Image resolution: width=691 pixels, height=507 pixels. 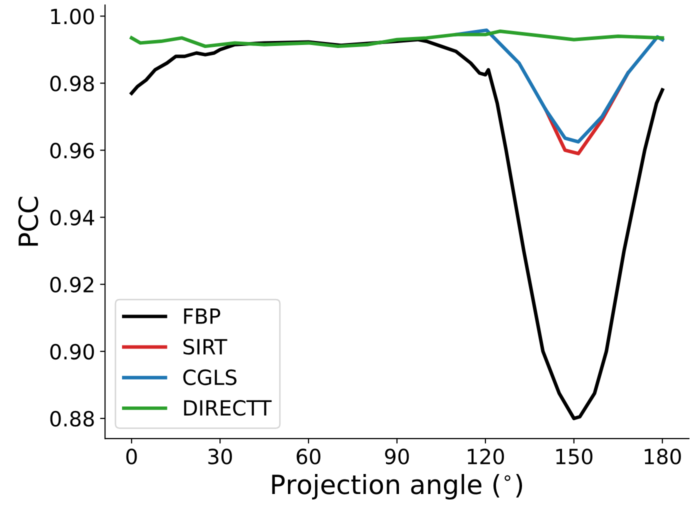 What do you see at coordinates (72, 150) in the screenshot?
I see `y-tick-label: 0.96` at bounding box center [72, 150].